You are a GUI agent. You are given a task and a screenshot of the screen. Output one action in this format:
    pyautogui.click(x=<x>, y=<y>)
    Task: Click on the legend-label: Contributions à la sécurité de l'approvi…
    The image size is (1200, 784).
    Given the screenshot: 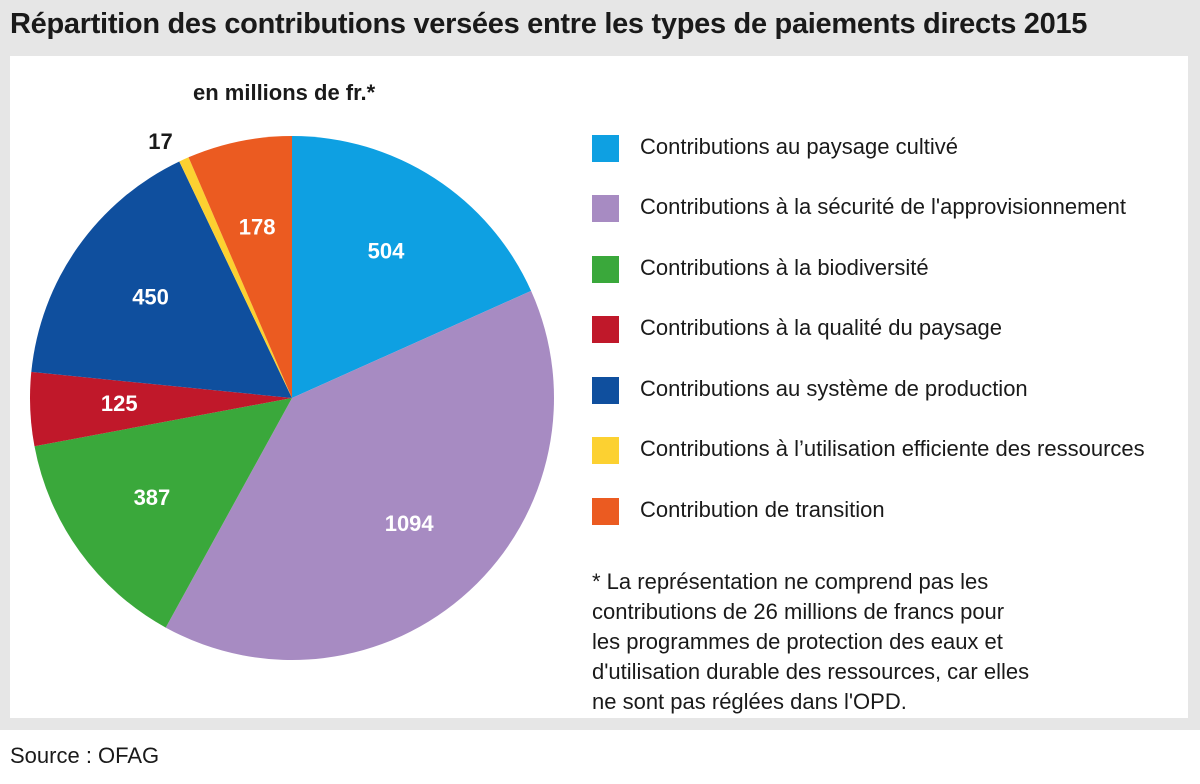 What is the action you would take?
    pyautogui.click(x=883, y=206)
    